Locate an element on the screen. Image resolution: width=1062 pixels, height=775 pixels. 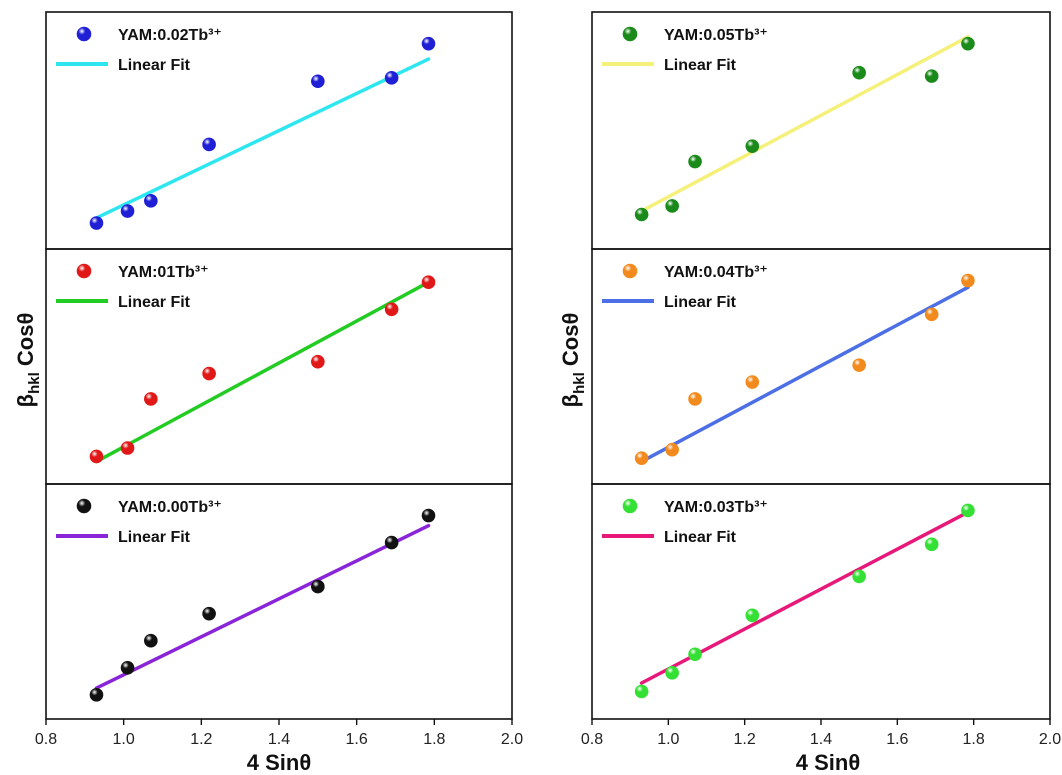
legend: YAM:0.00Tb³⁺ Linear Fit is located at coordinates (139, 522).